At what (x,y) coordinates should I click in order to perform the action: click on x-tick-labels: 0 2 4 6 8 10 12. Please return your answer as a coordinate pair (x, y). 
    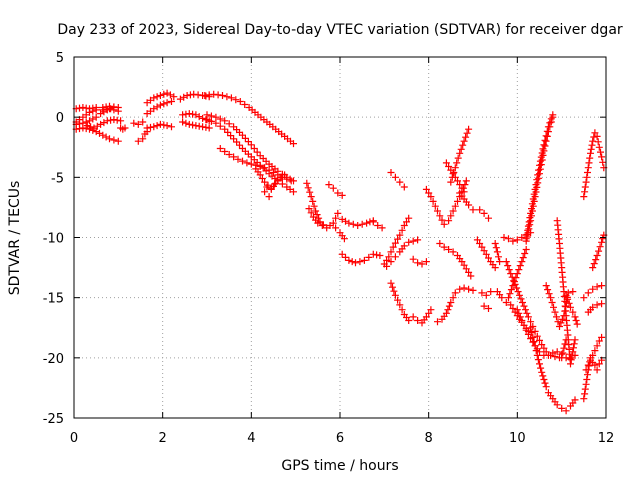
    Looking at the image, I should click on (342, 438).